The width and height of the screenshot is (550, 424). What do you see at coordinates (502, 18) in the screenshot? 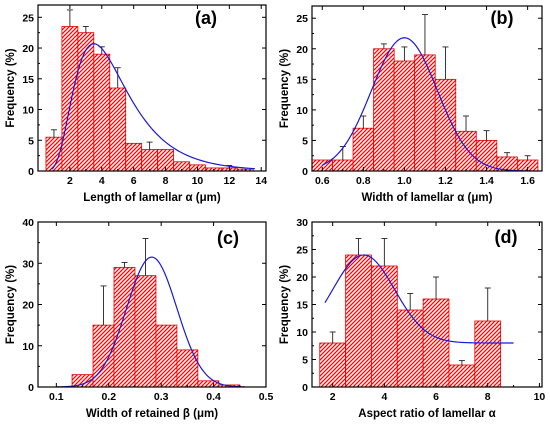
I see `panel-label: (b)` at bounding box center [502, 18].